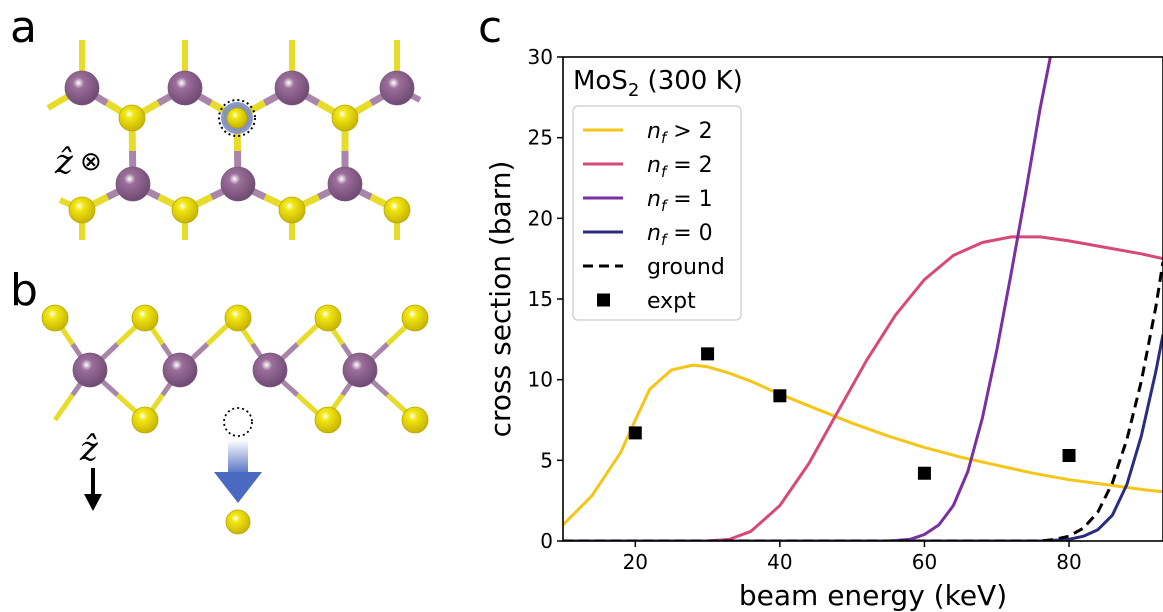  Describe the element at coordinates (852, 413) in the screenshot. I see `expt-points` at that location.